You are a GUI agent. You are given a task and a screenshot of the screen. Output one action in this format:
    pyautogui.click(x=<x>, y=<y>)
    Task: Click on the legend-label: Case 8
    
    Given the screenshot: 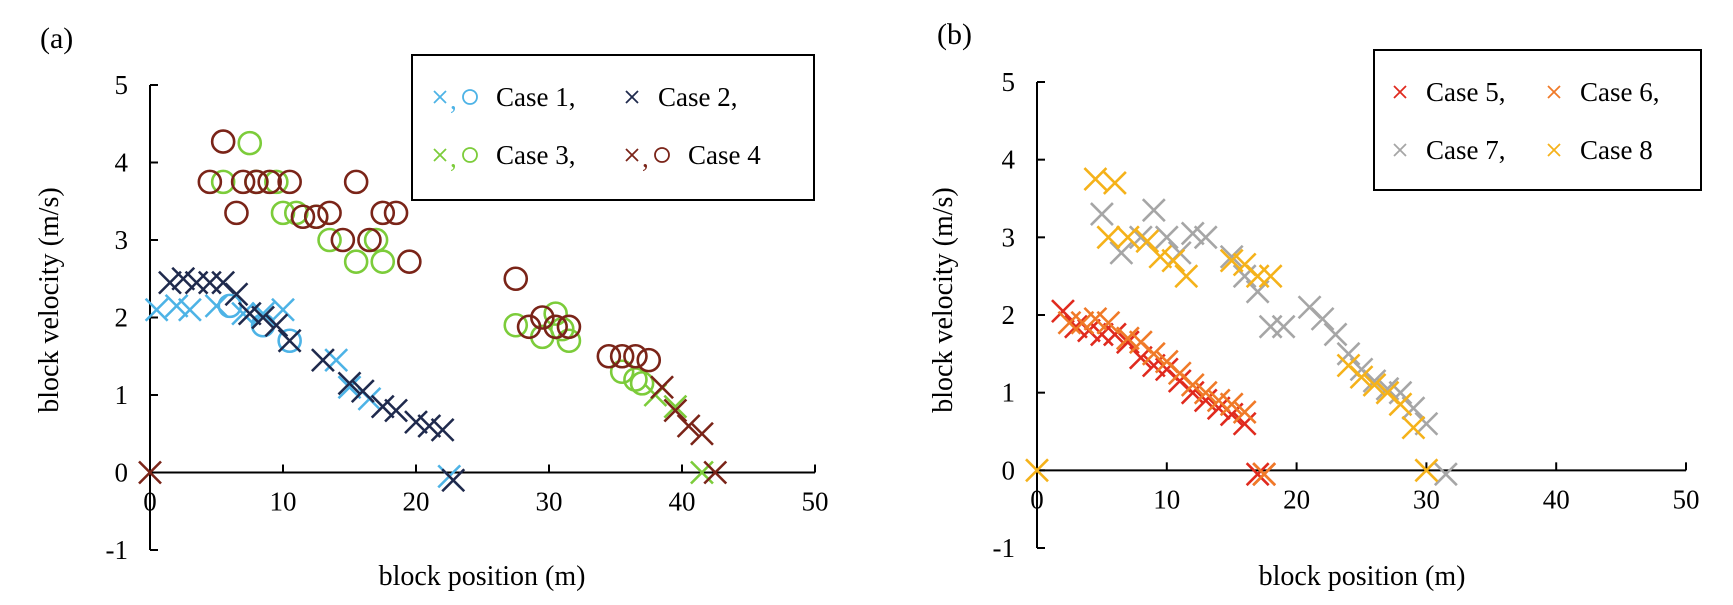 What is the action you would take?
    pyautogui.click(x=1616, y=150)
    